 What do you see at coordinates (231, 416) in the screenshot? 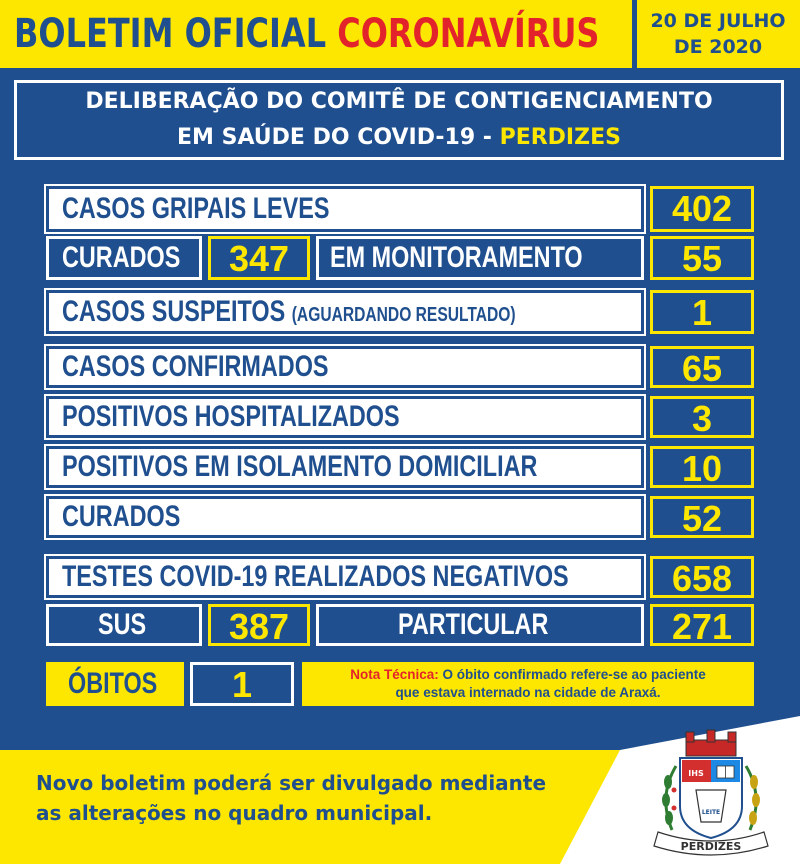
I see `hospitalizados-label: POSITIVOS HOSPITALIZADOS` at bounding box center [231, 416].